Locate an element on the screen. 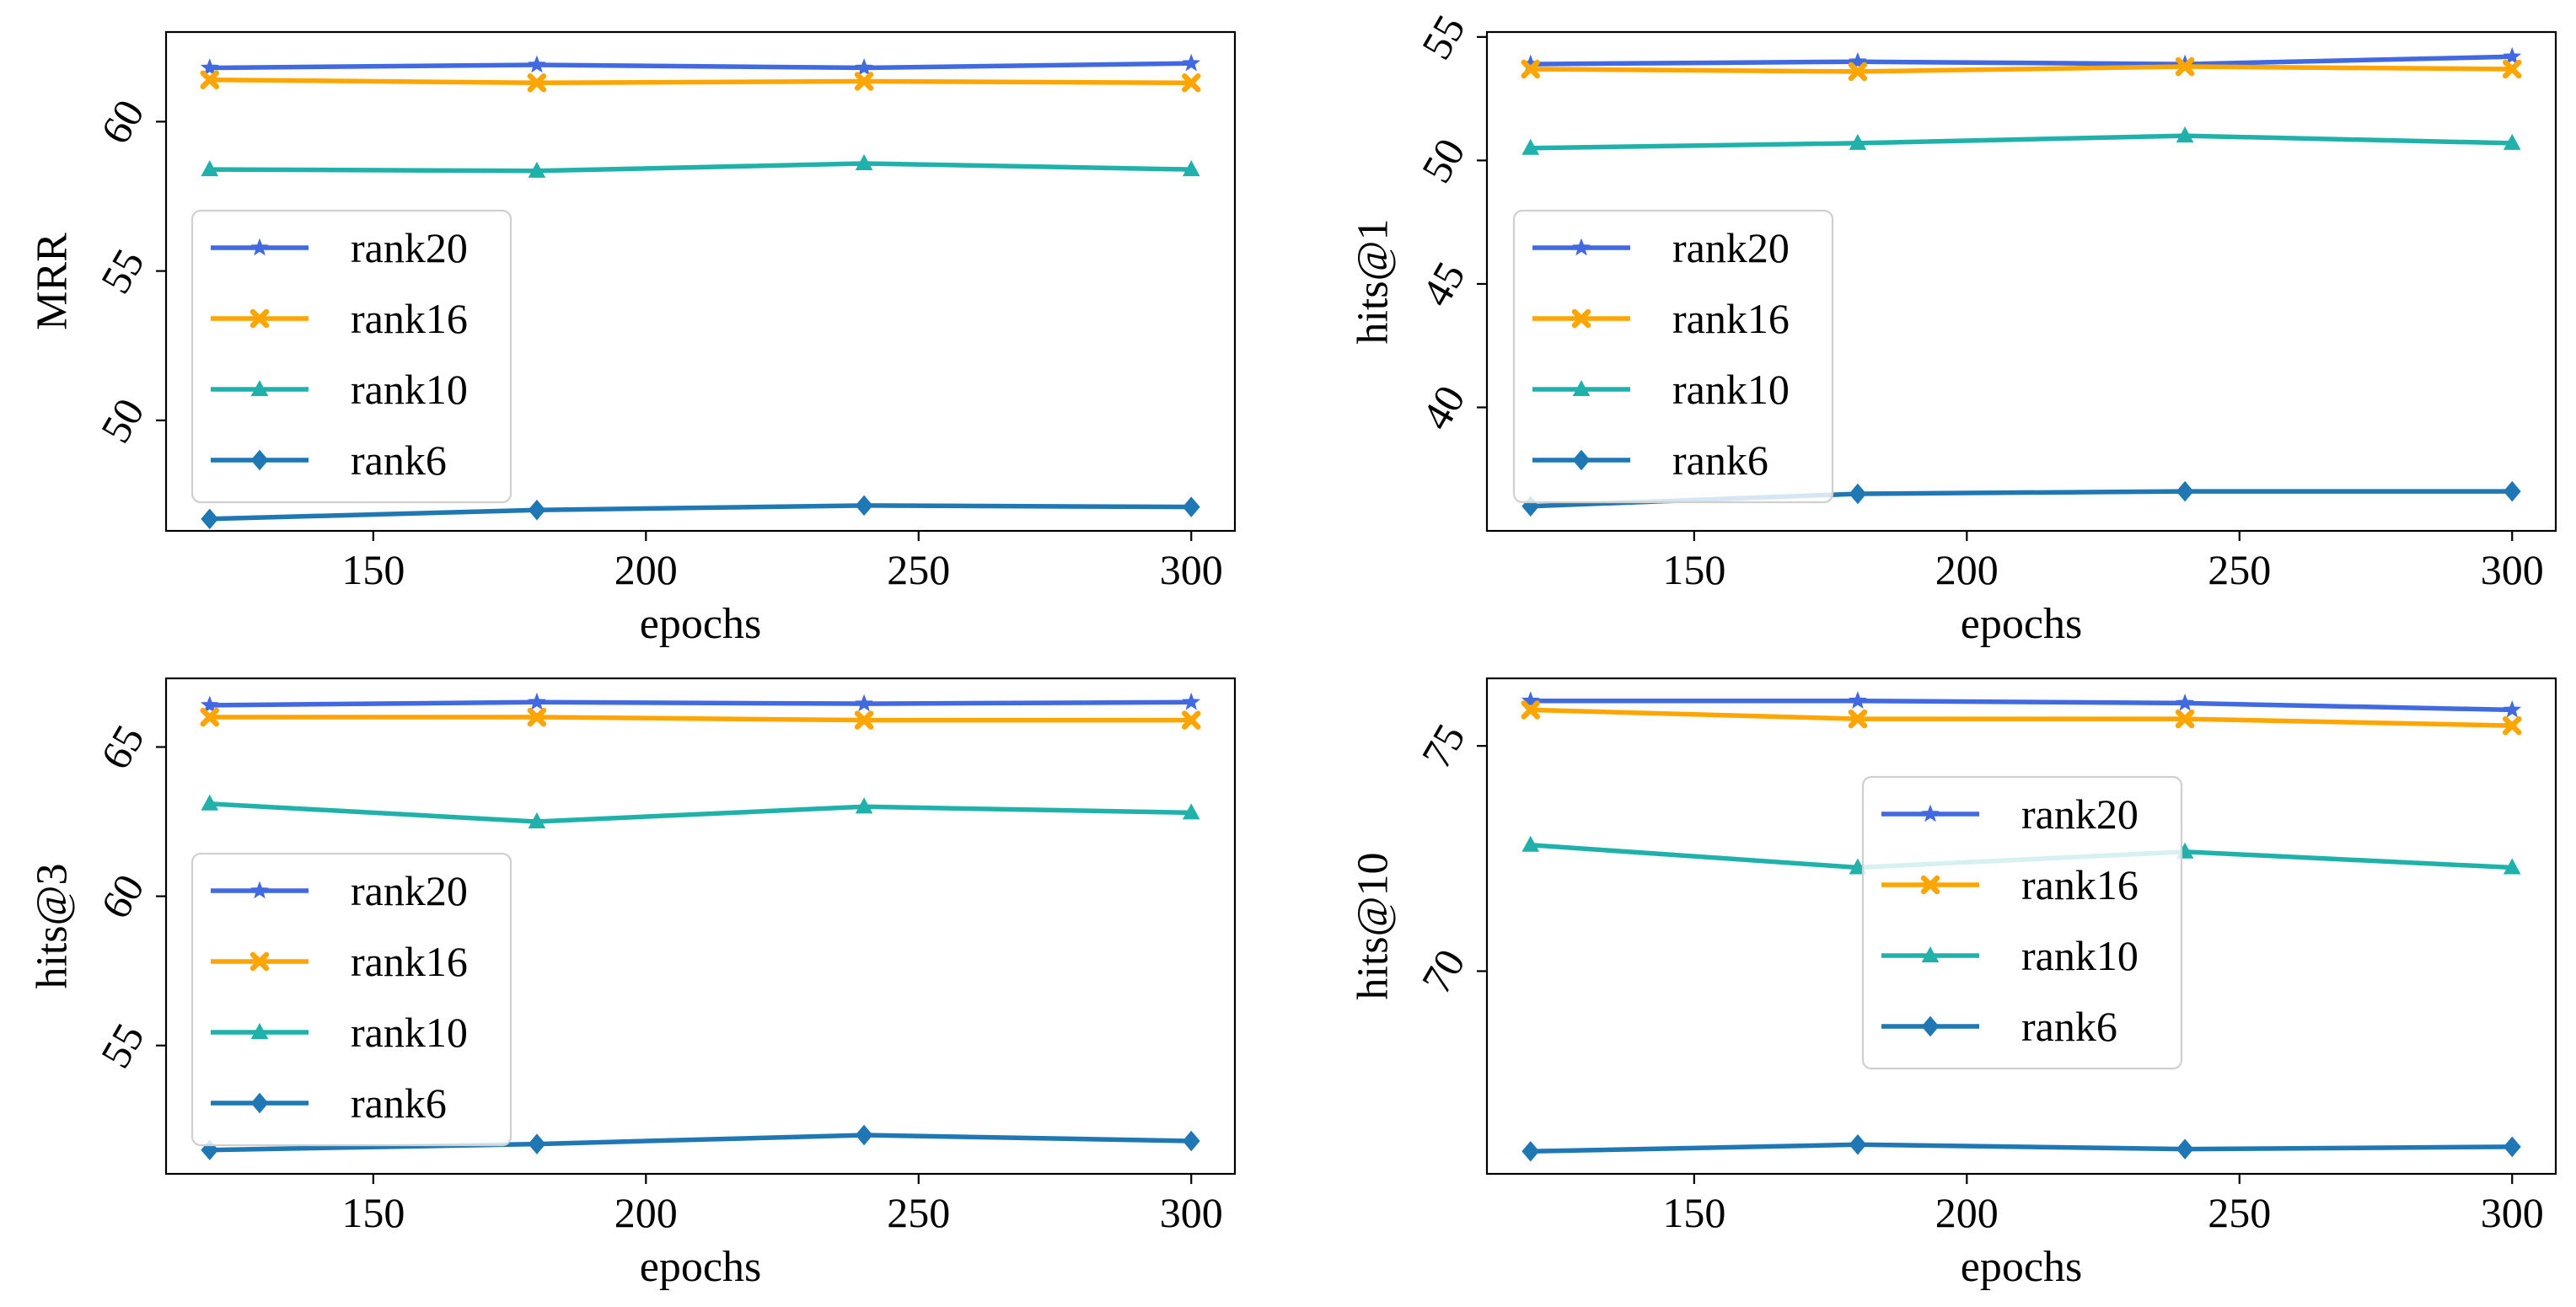 This screenshot has width=2576, height=1307. y-axis-label: hits@3 is located at coordinates (53, 925).